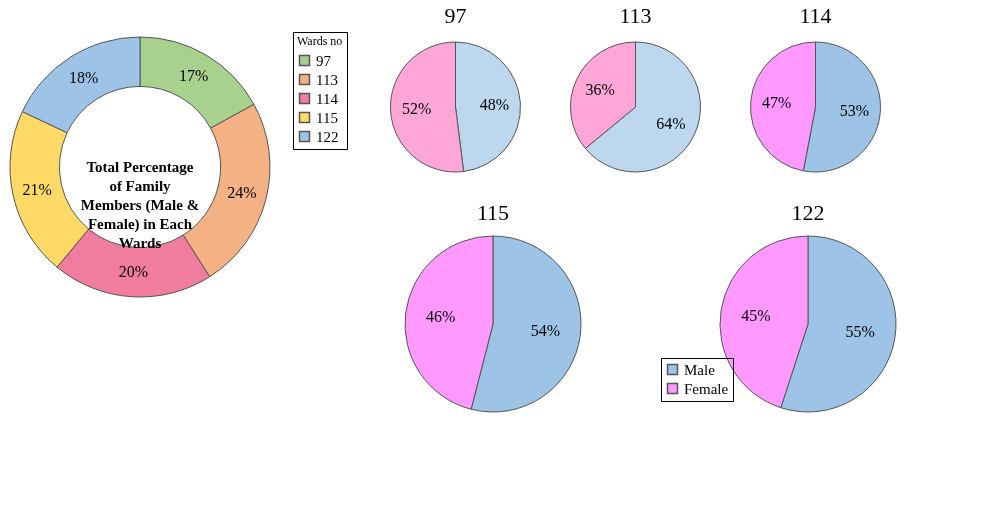 This screenshot has width=1004, height=527. What do you see at coordinates (327, 117) in the screenshot?
I see `legend-label: 115` at bounding box center [327, 117].